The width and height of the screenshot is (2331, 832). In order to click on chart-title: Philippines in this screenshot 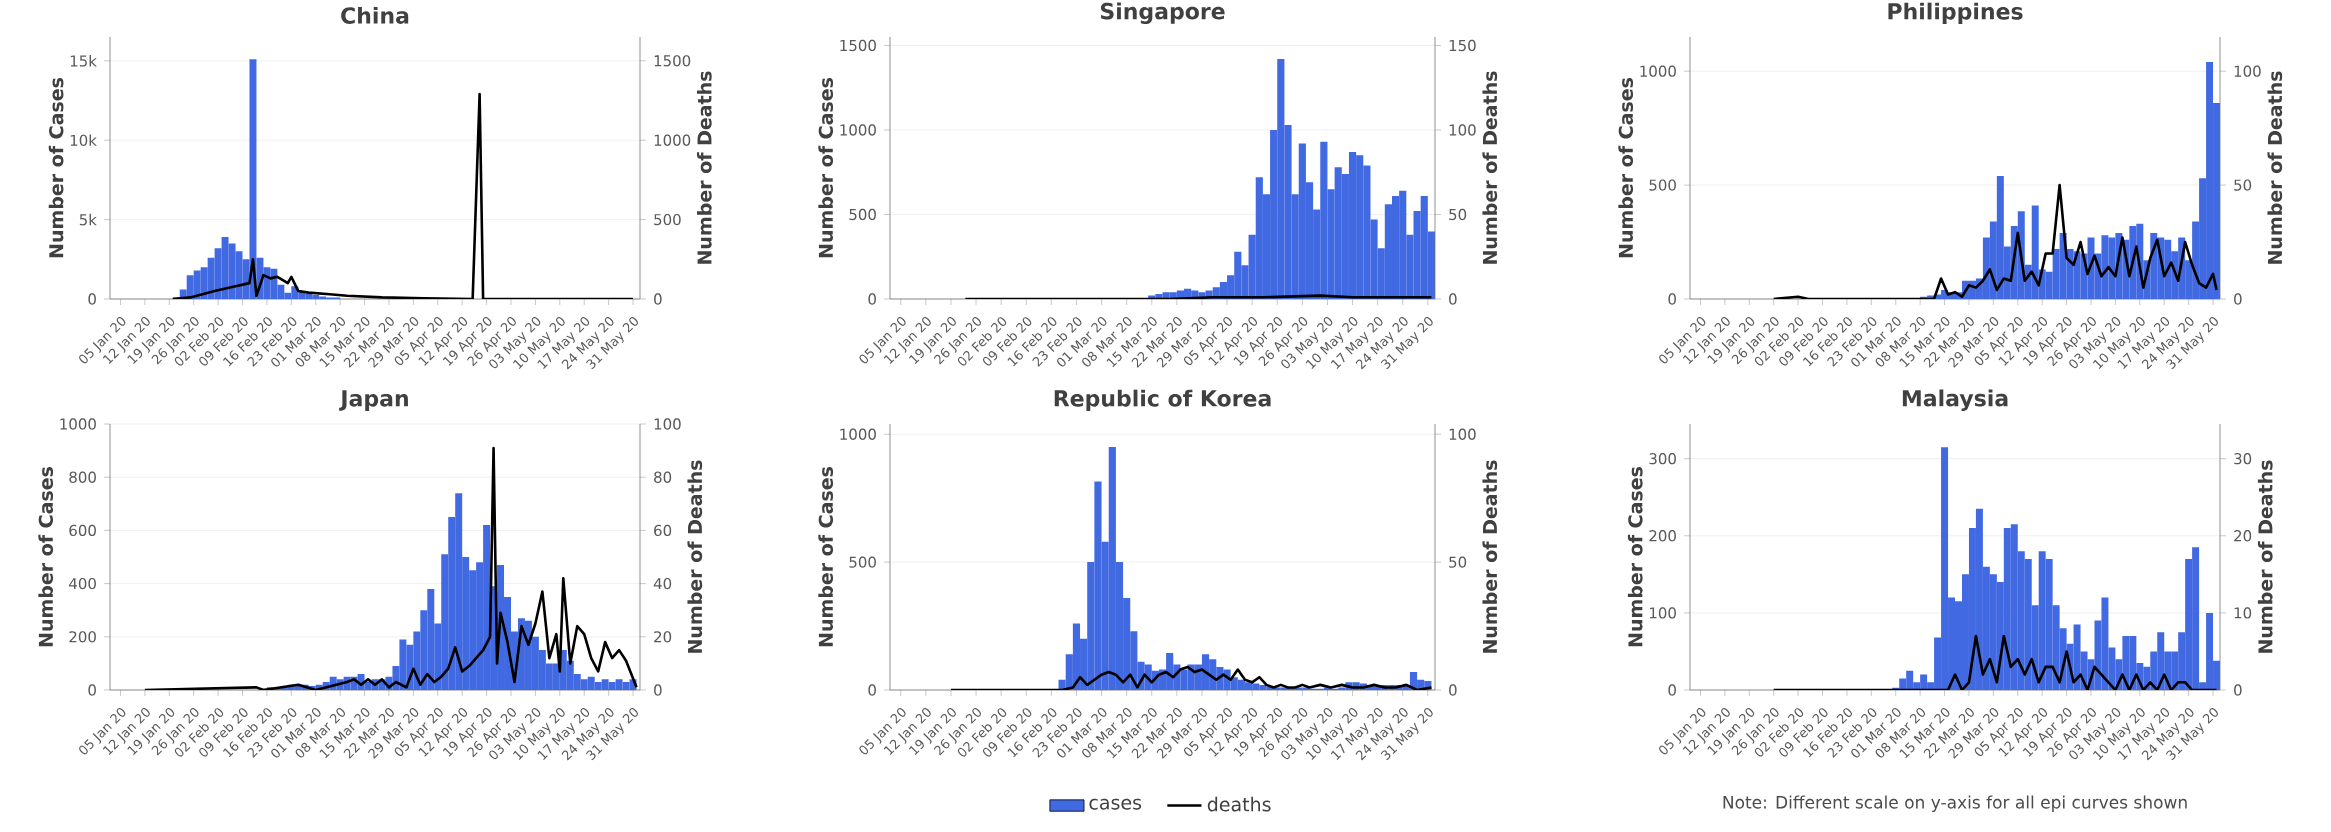, I will do `click(1955, 13)`.